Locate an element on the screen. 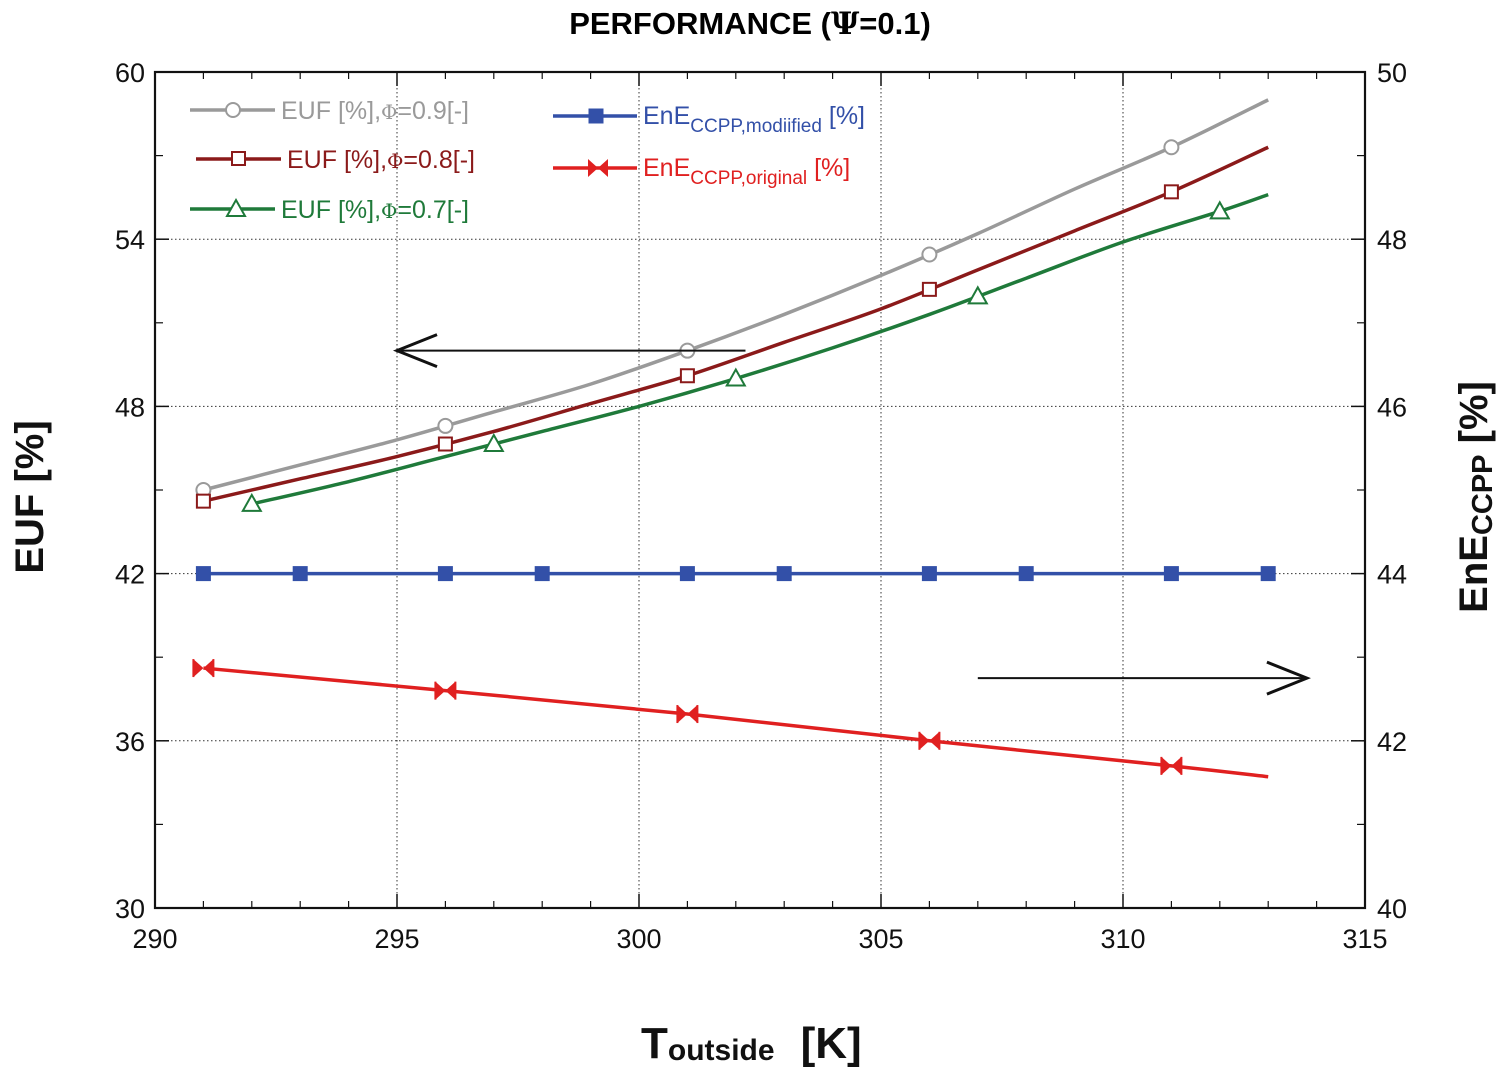 Image resolution: width=1500 pixels, height=1070 pixels. y-right-tick-label: 42 is located at coordinates (1392, 742).